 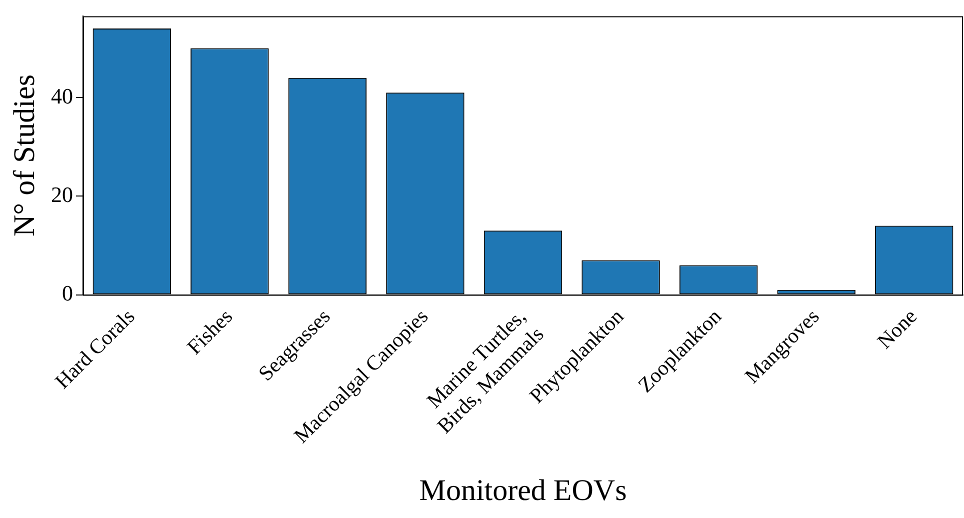 I want to click on y-axis-title: N° of Studies, so click(x=24, y=155).